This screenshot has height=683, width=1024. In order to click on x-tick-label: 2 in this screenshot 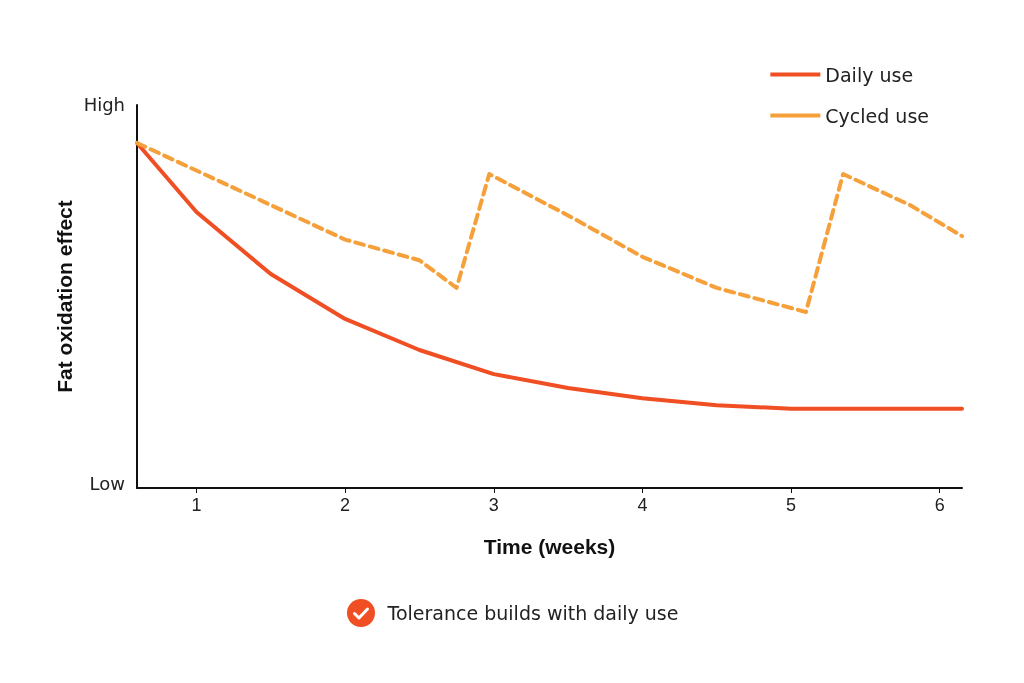, I will do `click(345, 505)`.